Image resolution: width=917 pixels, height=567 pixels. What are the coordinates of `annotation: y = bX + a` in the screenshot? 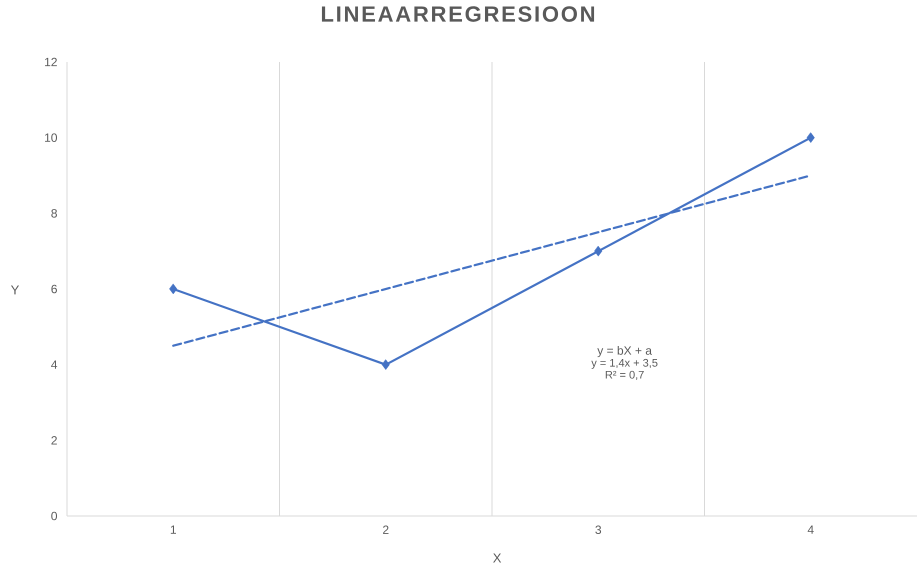 It's located at (624, 352).